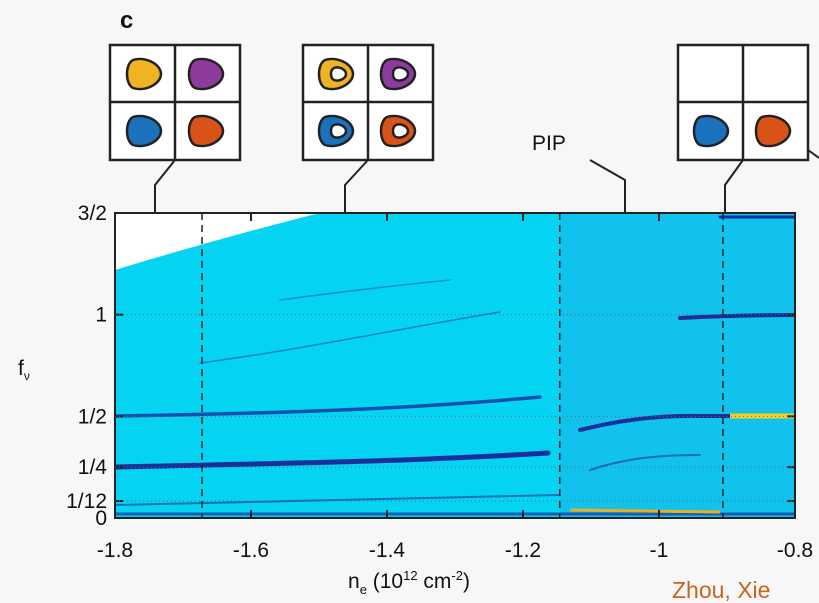 The width and height of the screenshot is (819, 603). Describe the element at coordinates (795, 550) in the screenshot. I see `x-tick-label: -0.8` at that location.